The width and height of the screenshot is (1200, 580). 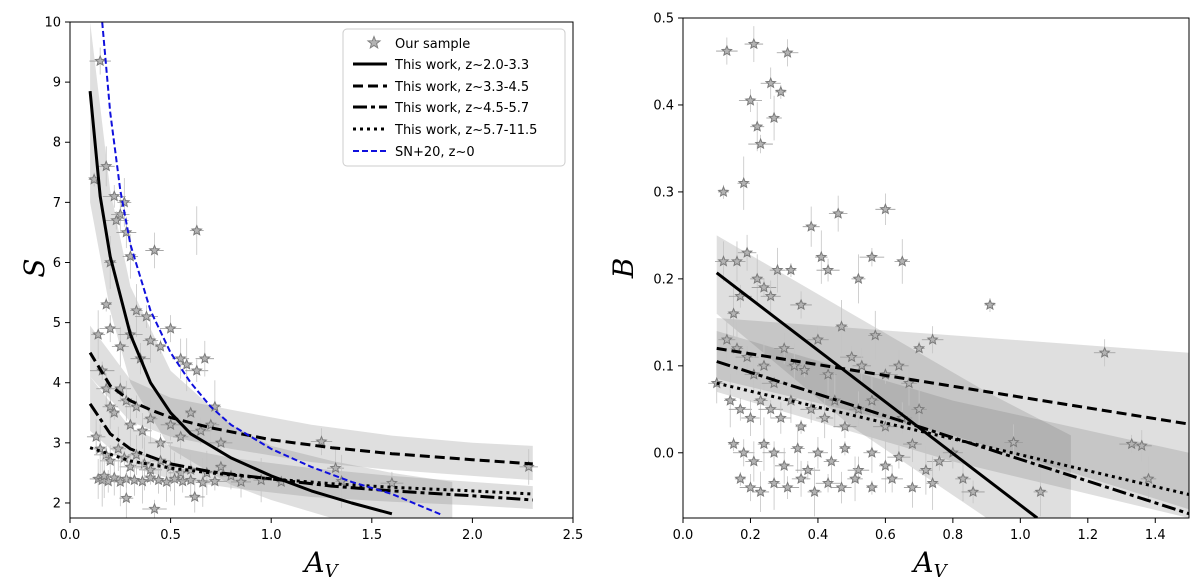 What do you see at coordinates (663, 279) in the screenshot?
I see `right-y-tick-label: 0.2` at bounding box center [663, 279].